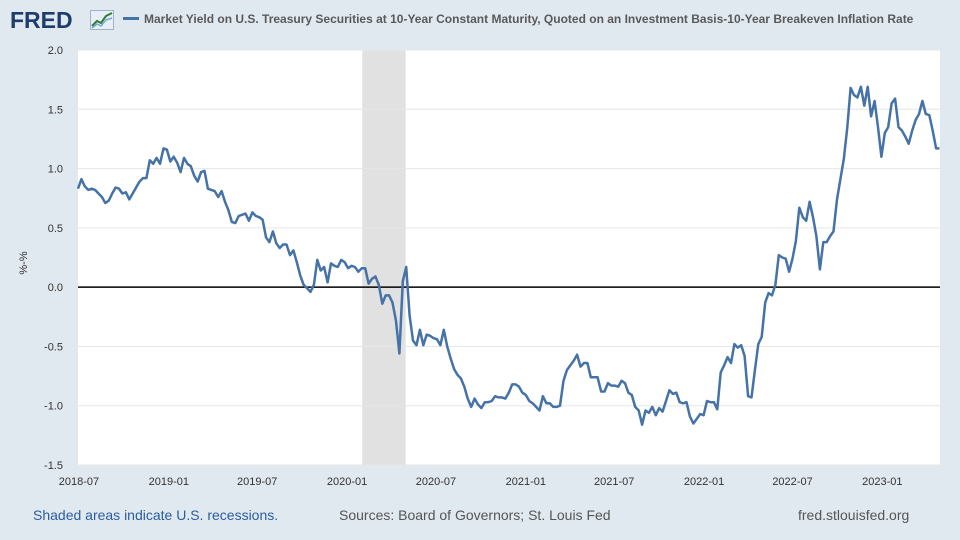 This screenshot has width=960, height=540. What do you see at coordinates (79, 482) in the screenshot?
I see `x-tick-label: 2018-07` at bounding box center [79, 482].